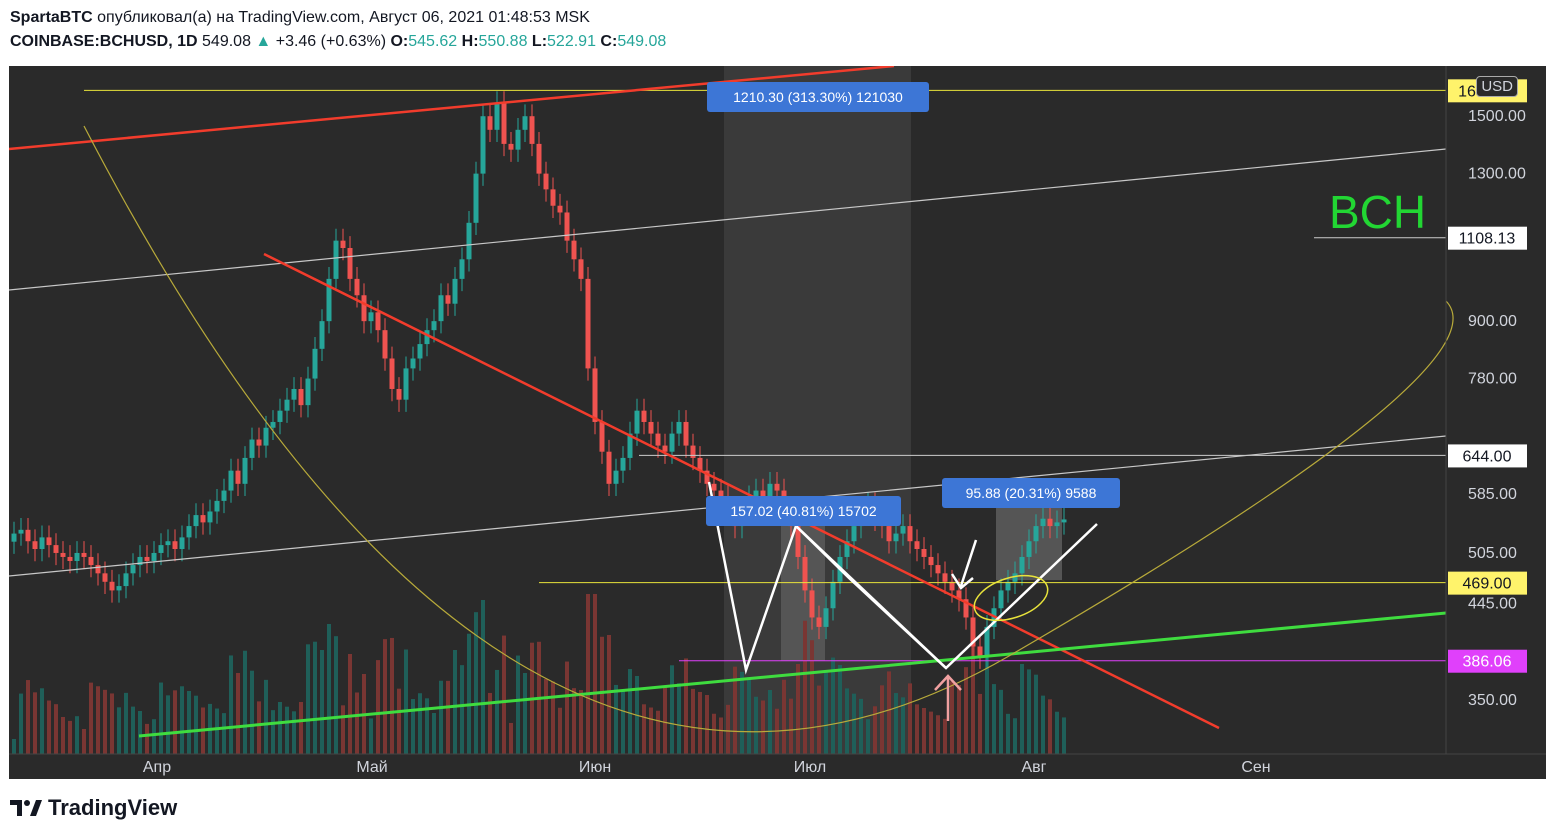 This screenshot has height=833, width=1555. What do you see at coordinates (113, 807) in the screenshot?
I see `footer-brand: TradingView` at bounding box center [113, 807].